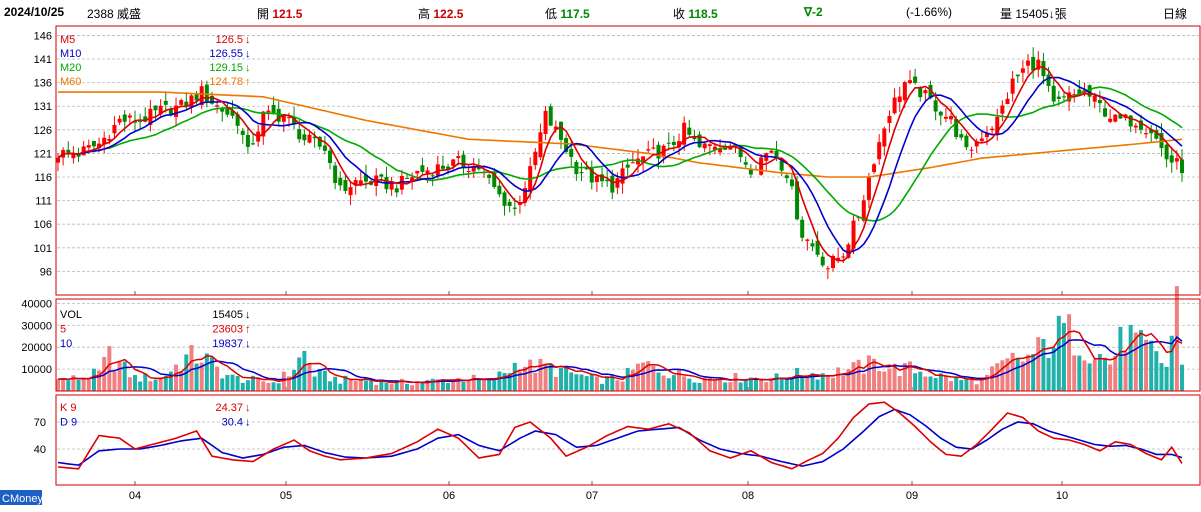  Describe the element at coordinates (70, 82) in the screenshot. I see `legend-name: M60` at that location.